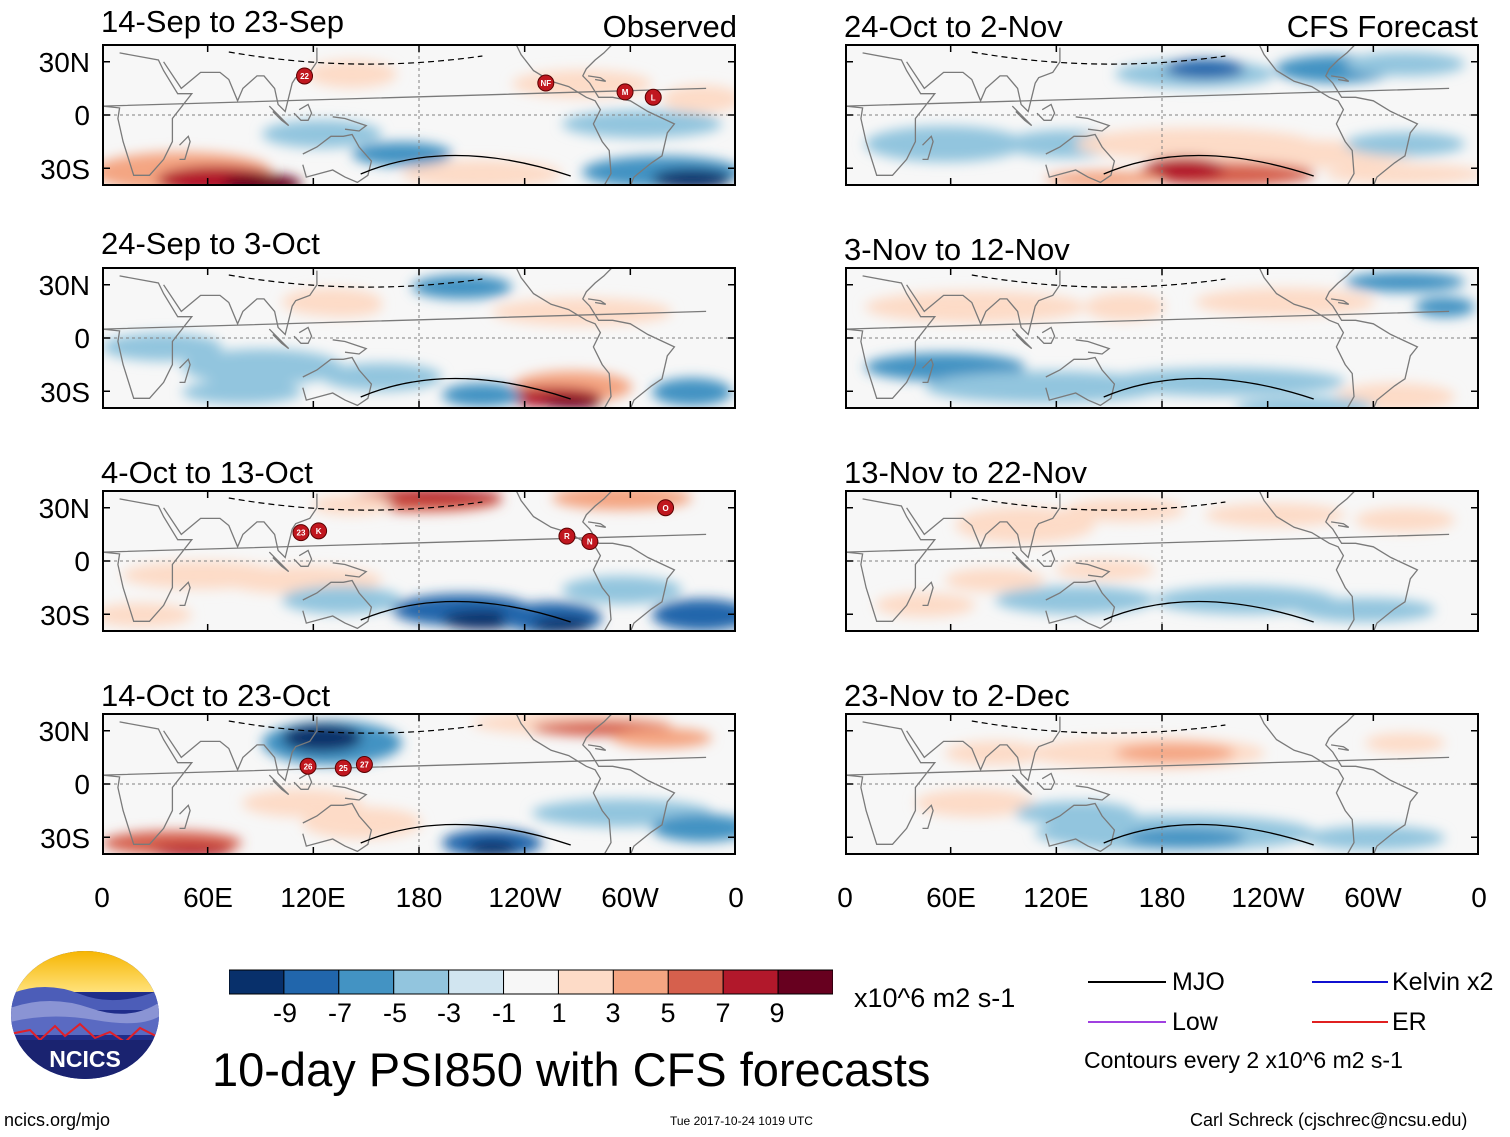  Describe the element at coordinates (65, 392) in the screenshot. I see `lat-label-30s-2: 30S` at that location.